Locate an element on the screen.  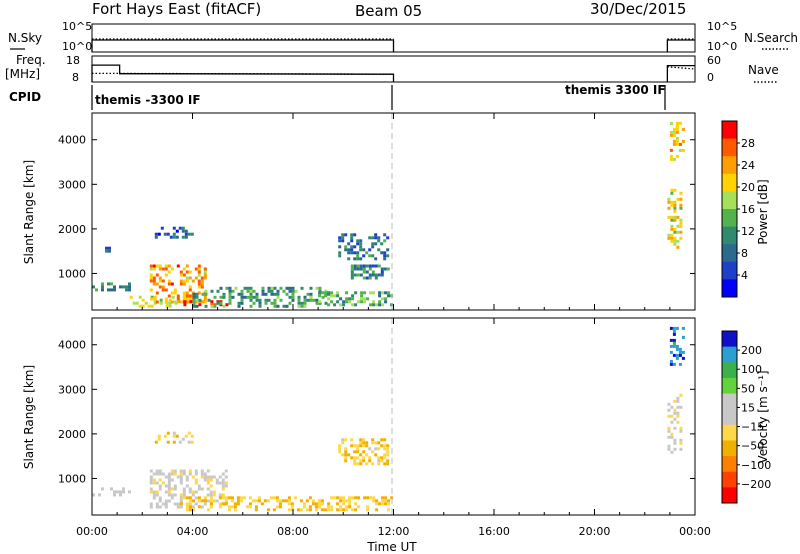
x-tick-label: 04:00 is located at coordinates (193, 531).